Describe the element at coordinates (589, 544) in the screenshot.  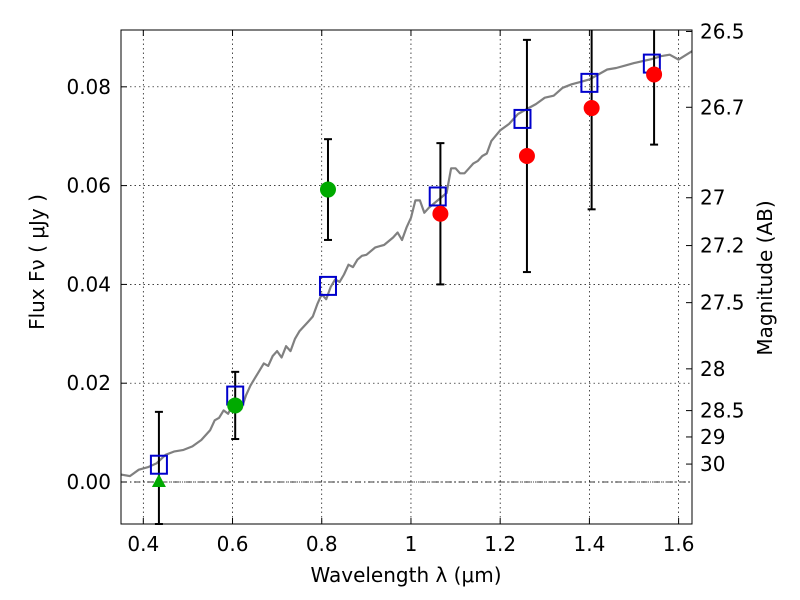
I see `x-tick-label: 1.4` at that location.